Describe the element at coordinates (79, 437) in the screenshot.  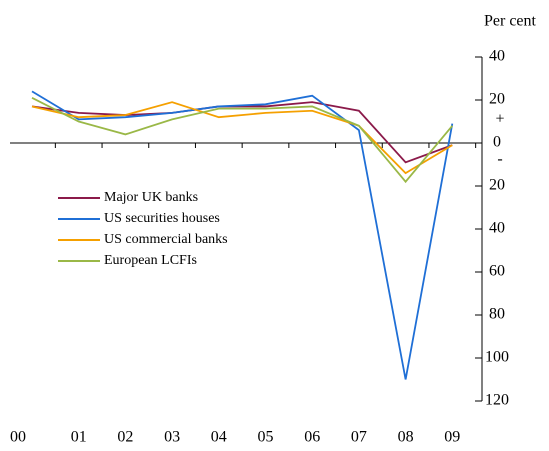
I see `x-tick-label: 01` at that location.